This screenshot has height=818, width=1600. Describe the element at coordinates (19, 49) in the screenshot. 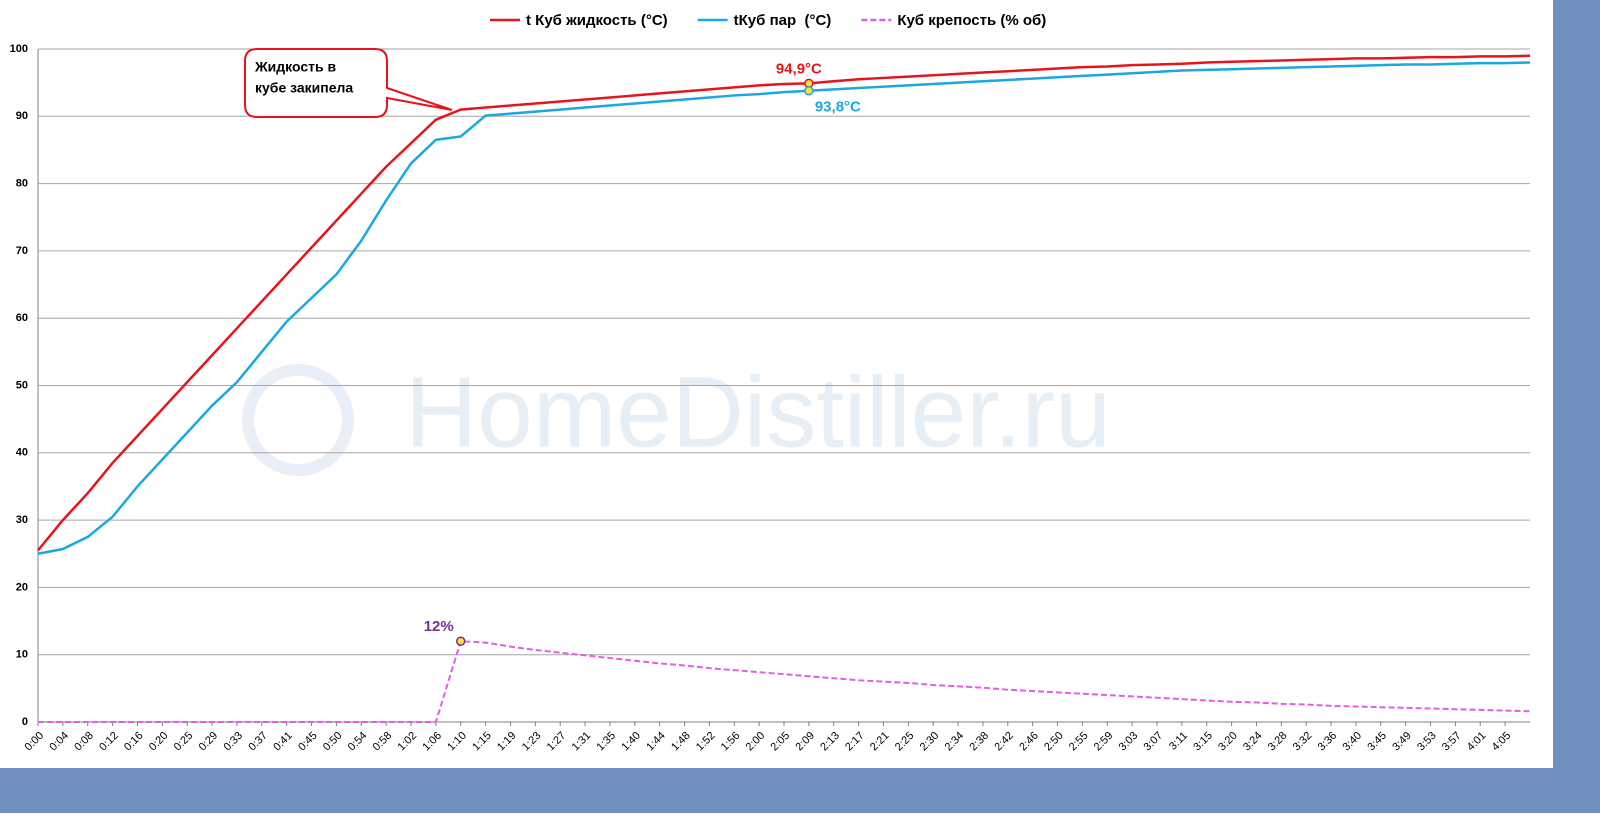

I see `y-tick-label: 100` at that location.